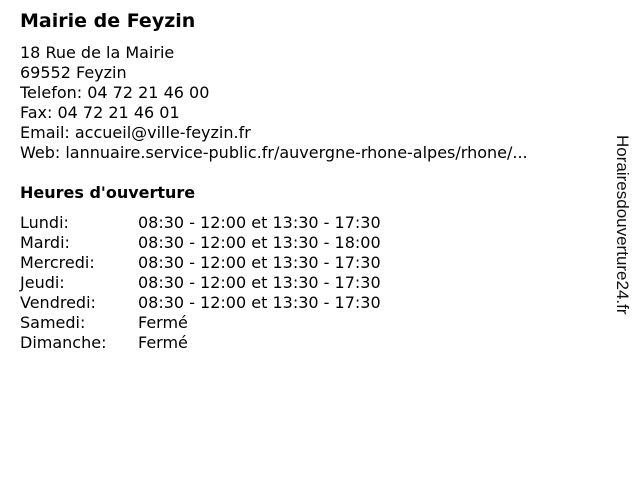 The image size is (640, 480). Describe the element at coordinates (115, 92) in the screenshot. I see `phone: Telefon: 04 72 21 46 00` at that location.